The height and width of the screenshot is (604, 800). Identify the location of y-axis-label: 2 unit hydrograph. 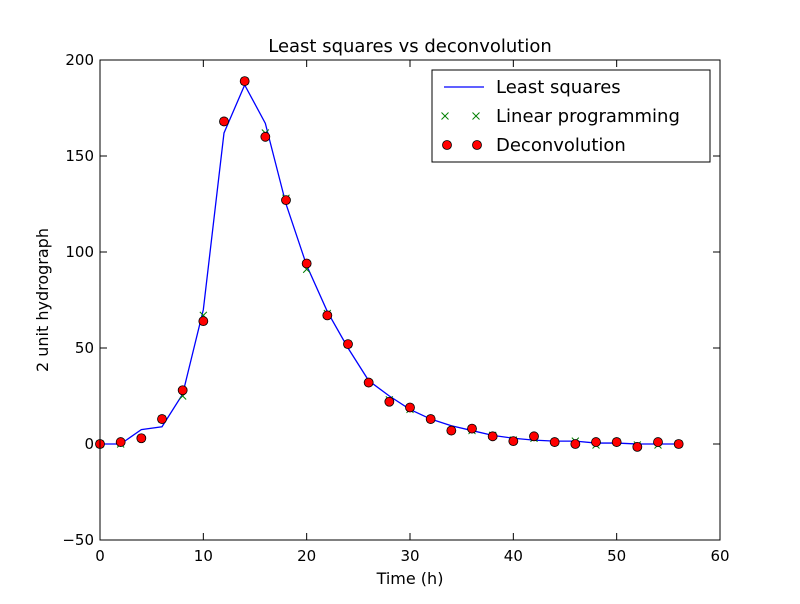
(42, 300).